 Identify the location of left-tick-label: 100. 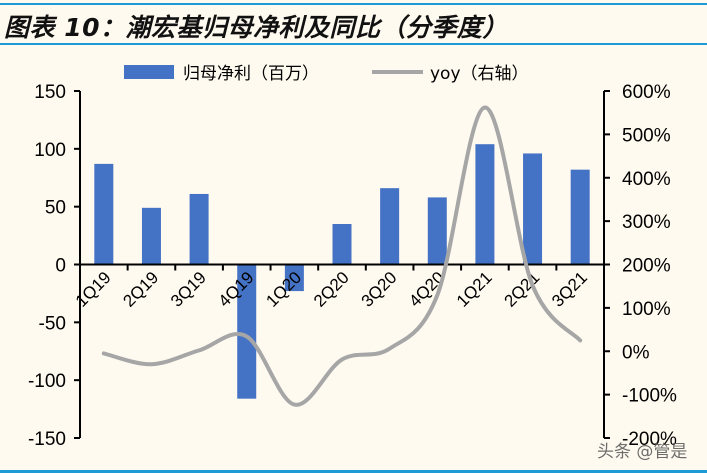
(50, 150).